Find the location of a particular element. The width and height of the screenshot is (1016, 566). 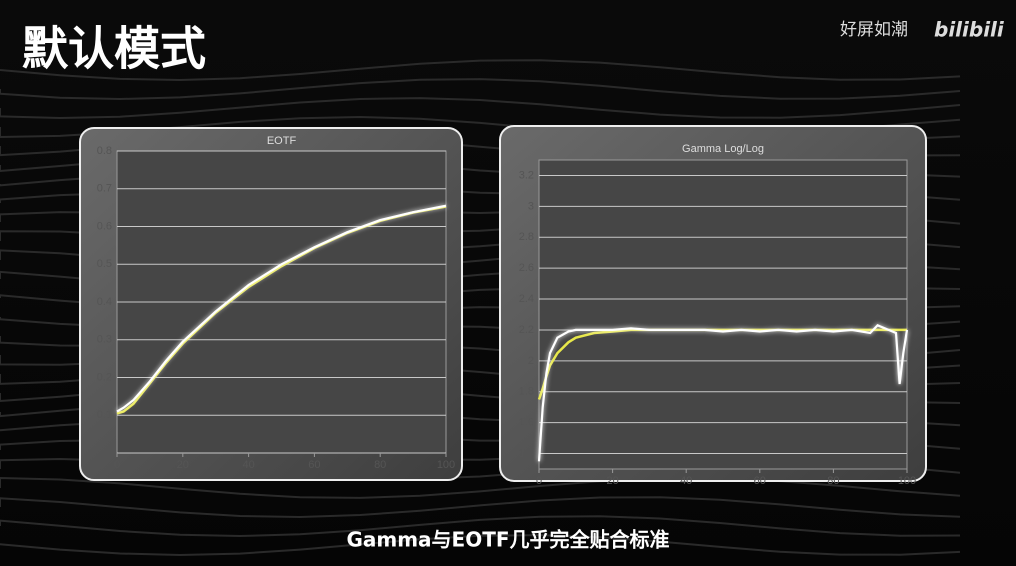

y-tick-label: 0.8 is located at coordinates (104, 151).